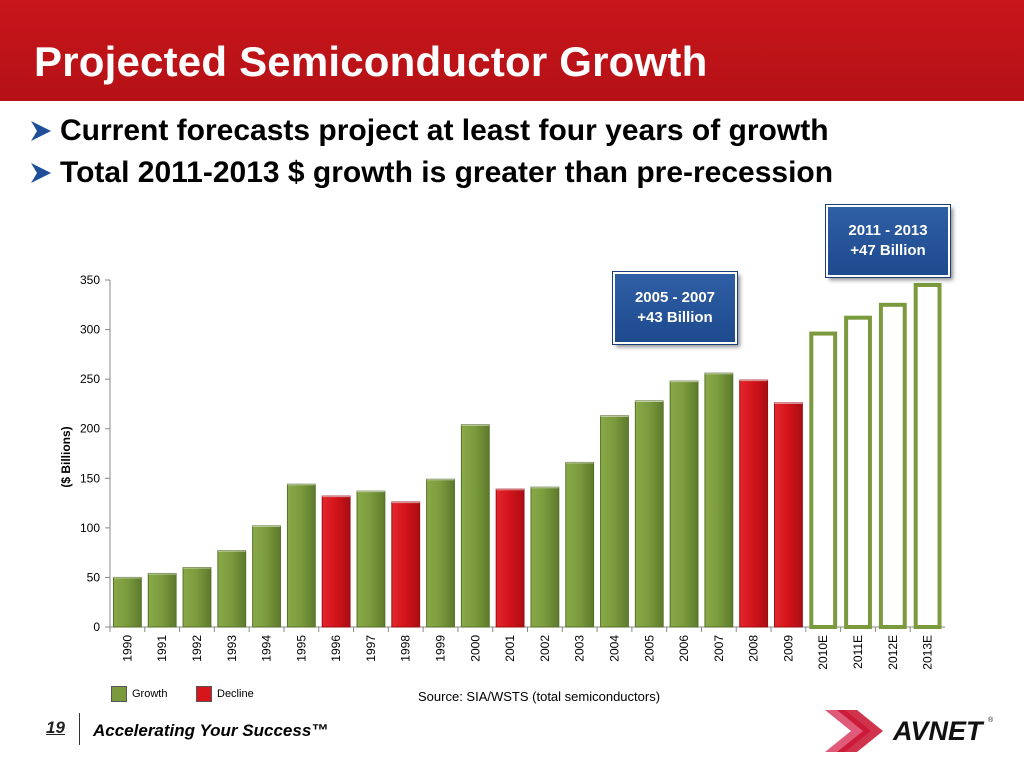 The image size is (1024, 768). I want to click on decline-swatch, so click(204, 694).